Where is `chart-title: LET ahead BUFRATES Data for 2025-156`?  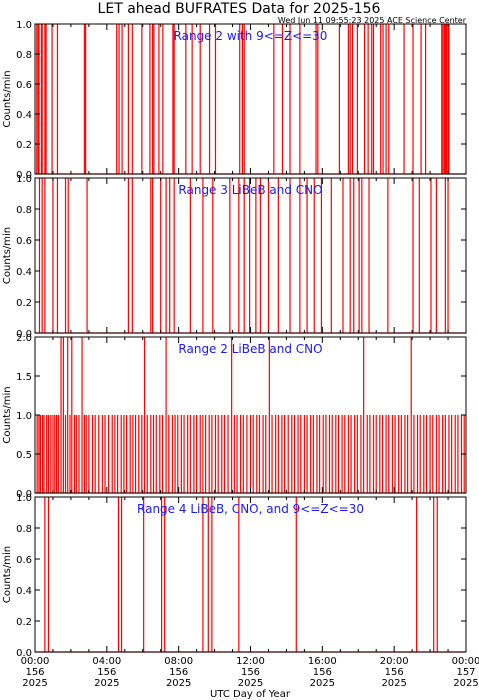
chart-title: LET ahead BUFRATES Data for 2025-156 is located at coordinates (239, 9).